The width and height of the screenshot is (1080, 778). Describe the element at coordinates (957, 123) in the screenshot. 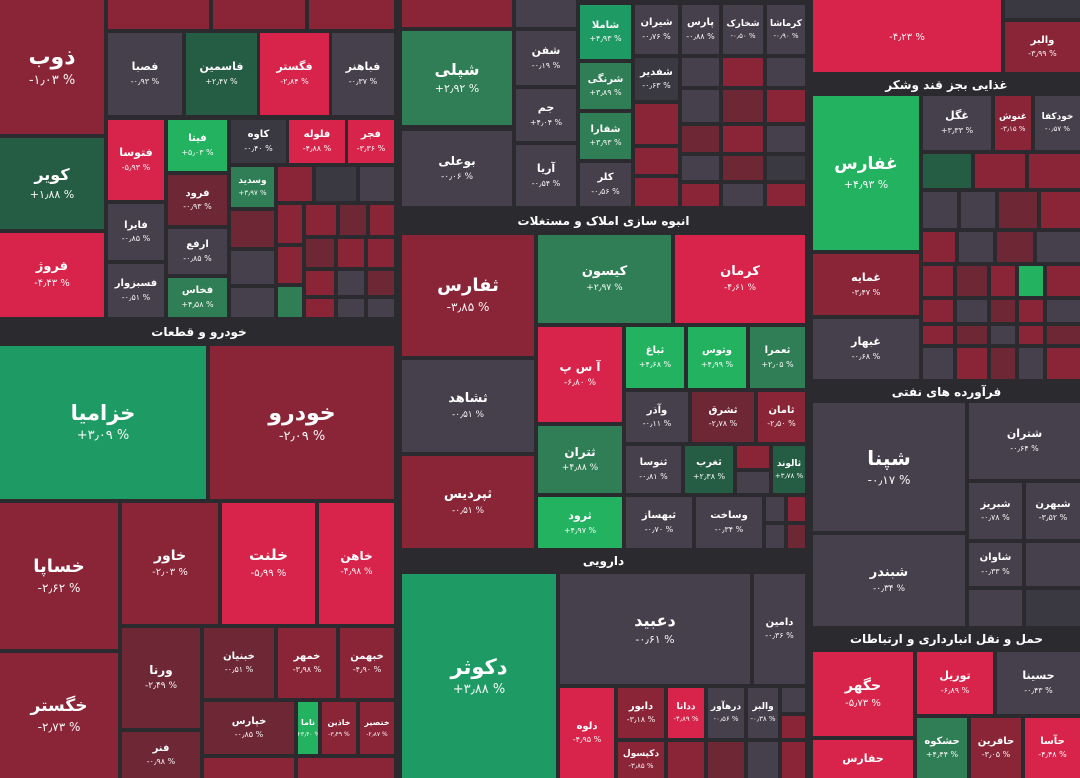

I see `stock-tile: غگل % ۳٫۳۳+` at that location.